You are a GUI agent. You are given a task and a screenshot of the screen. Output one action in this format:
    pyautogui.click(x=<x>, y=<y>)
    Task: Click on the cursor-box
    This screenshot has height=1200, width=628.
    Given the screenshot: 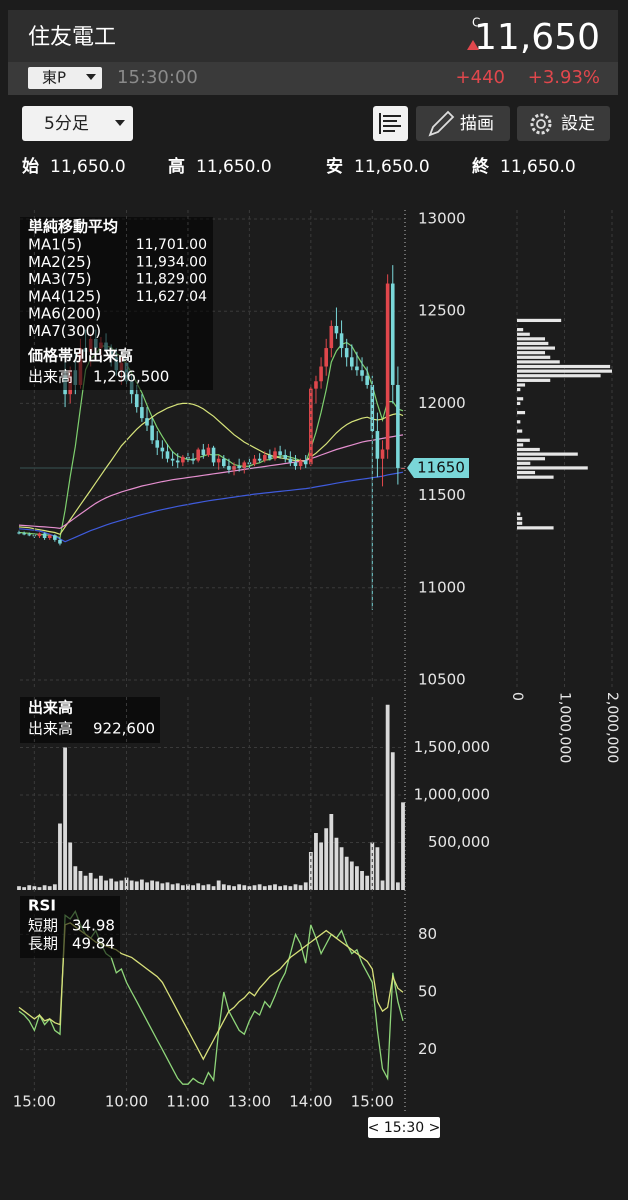 What is the action you would take?
    pyautogui.click(x=404, y=1127)
    